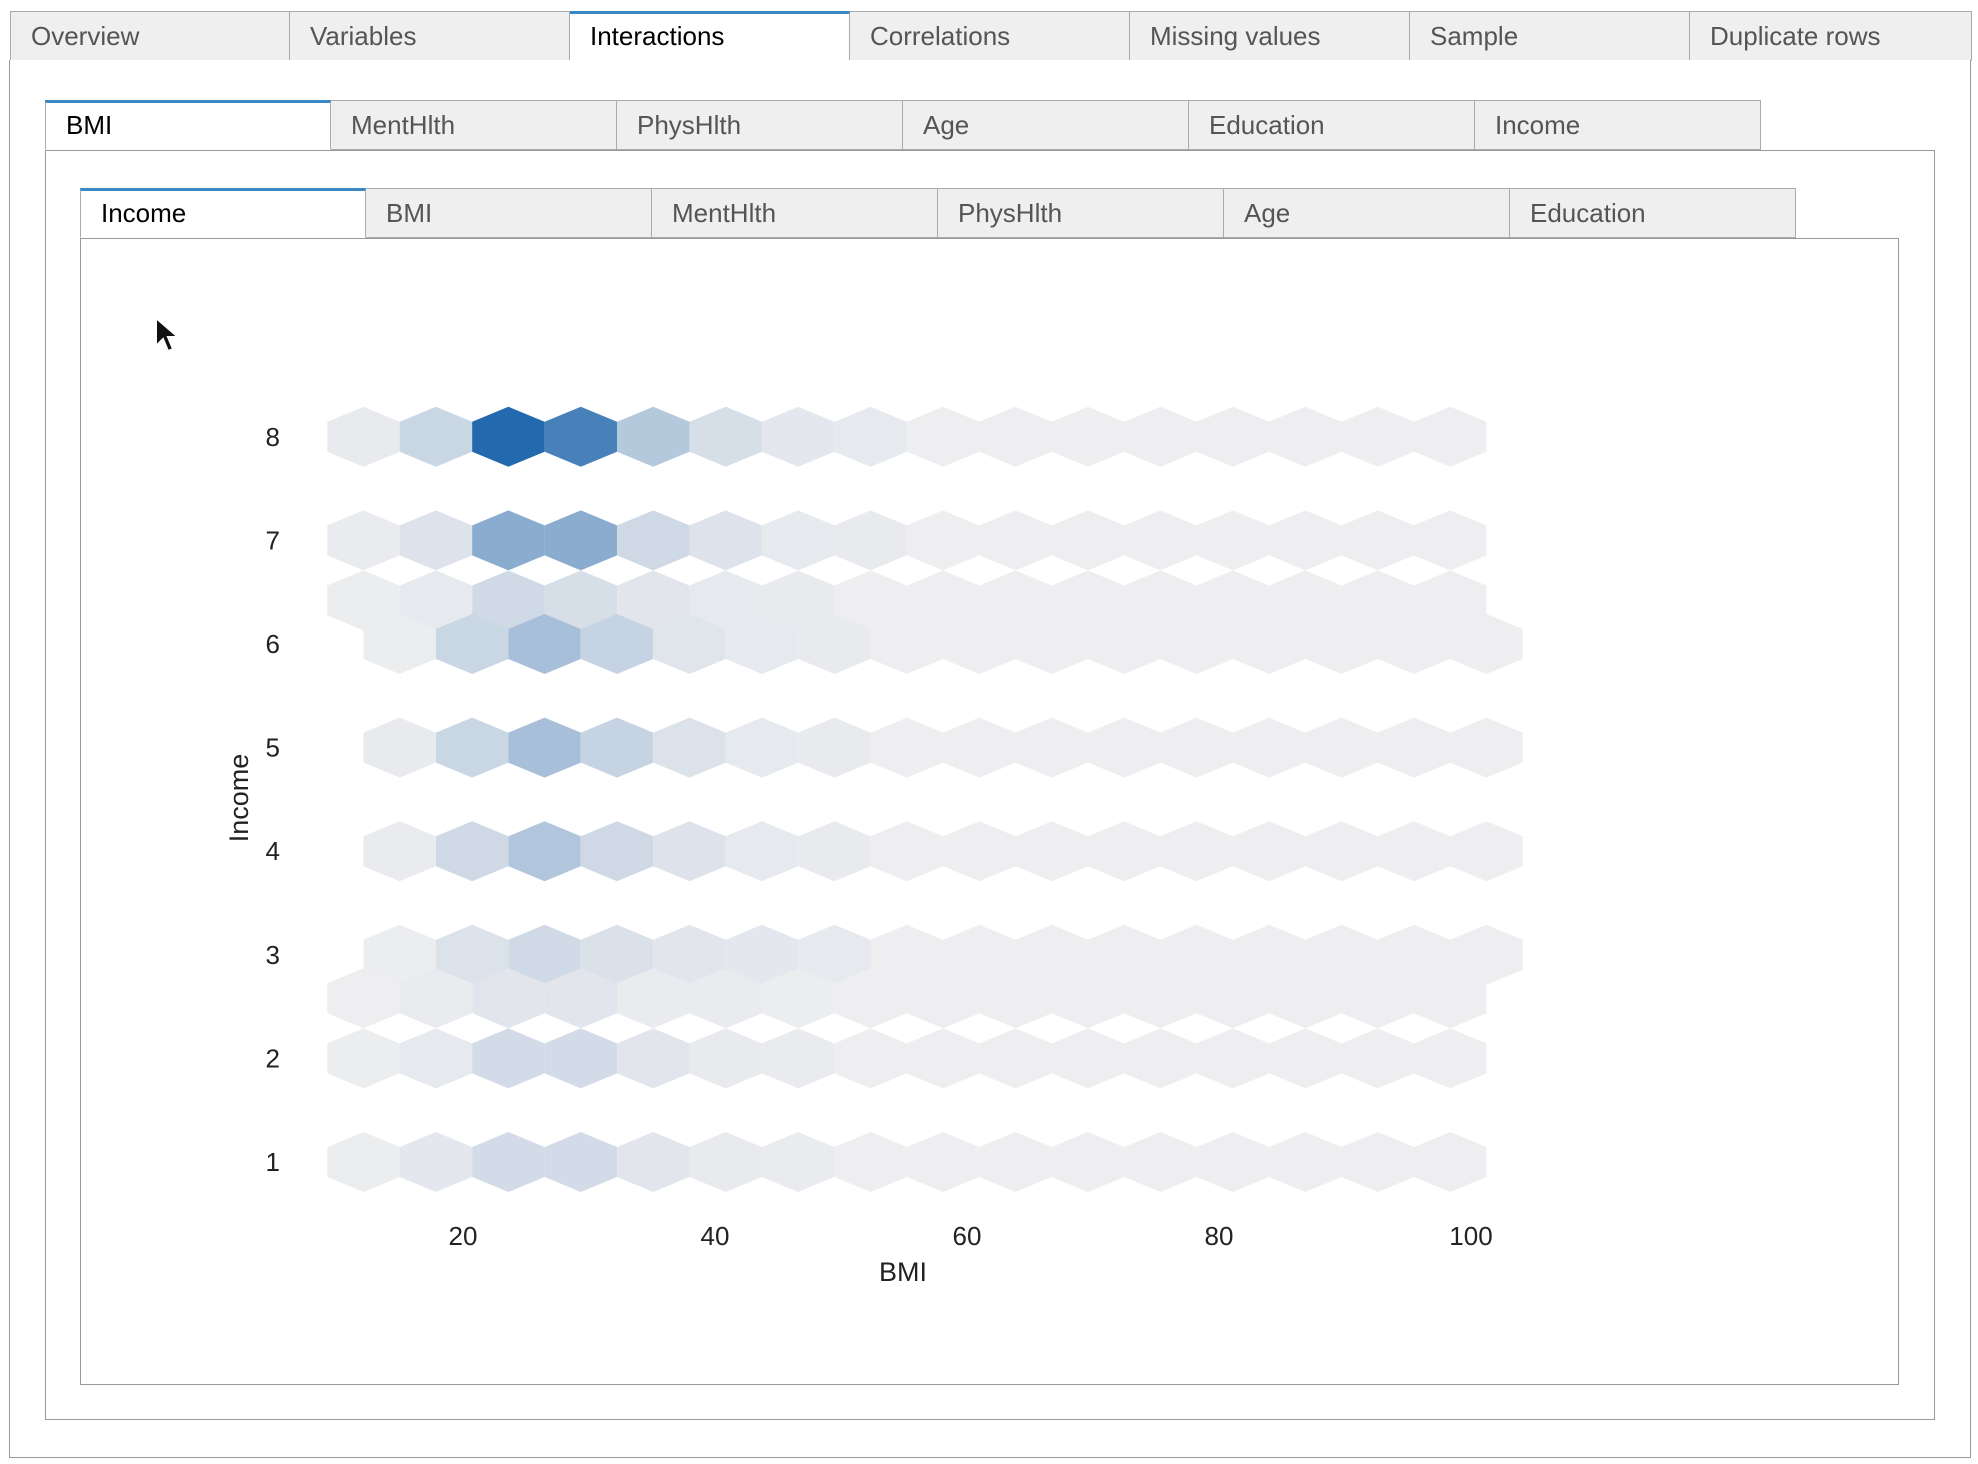  I want to click on y-tick-label: 3, so click(273, 955).